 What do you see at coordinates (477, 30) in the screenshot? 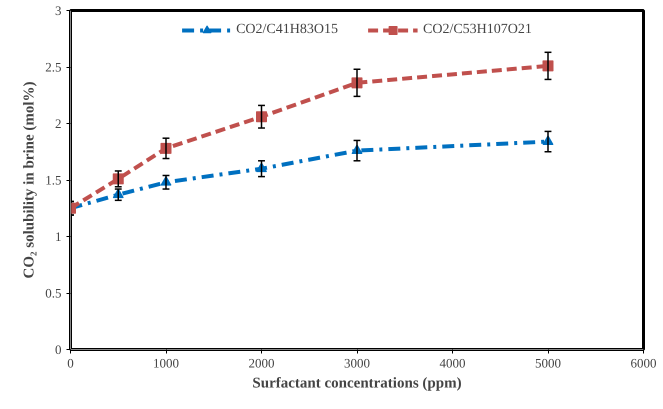
I see `legend-label: CO2/C53H107O21` at bounding box center [477, 30].